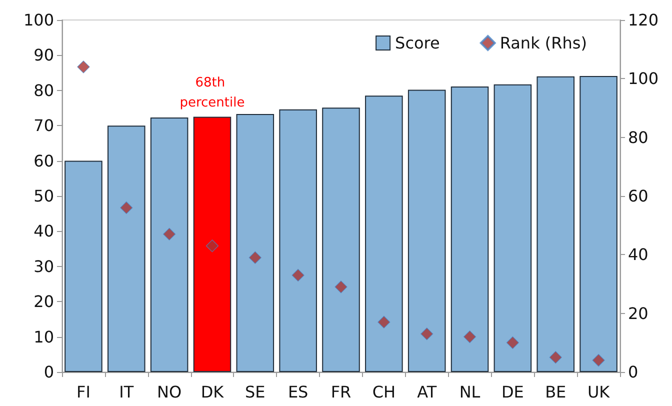  What do you see at coordinates (543, 43) in the screenshot?
I see `legend-label: Rank (Rhs)` at bounding box center [543, 43].